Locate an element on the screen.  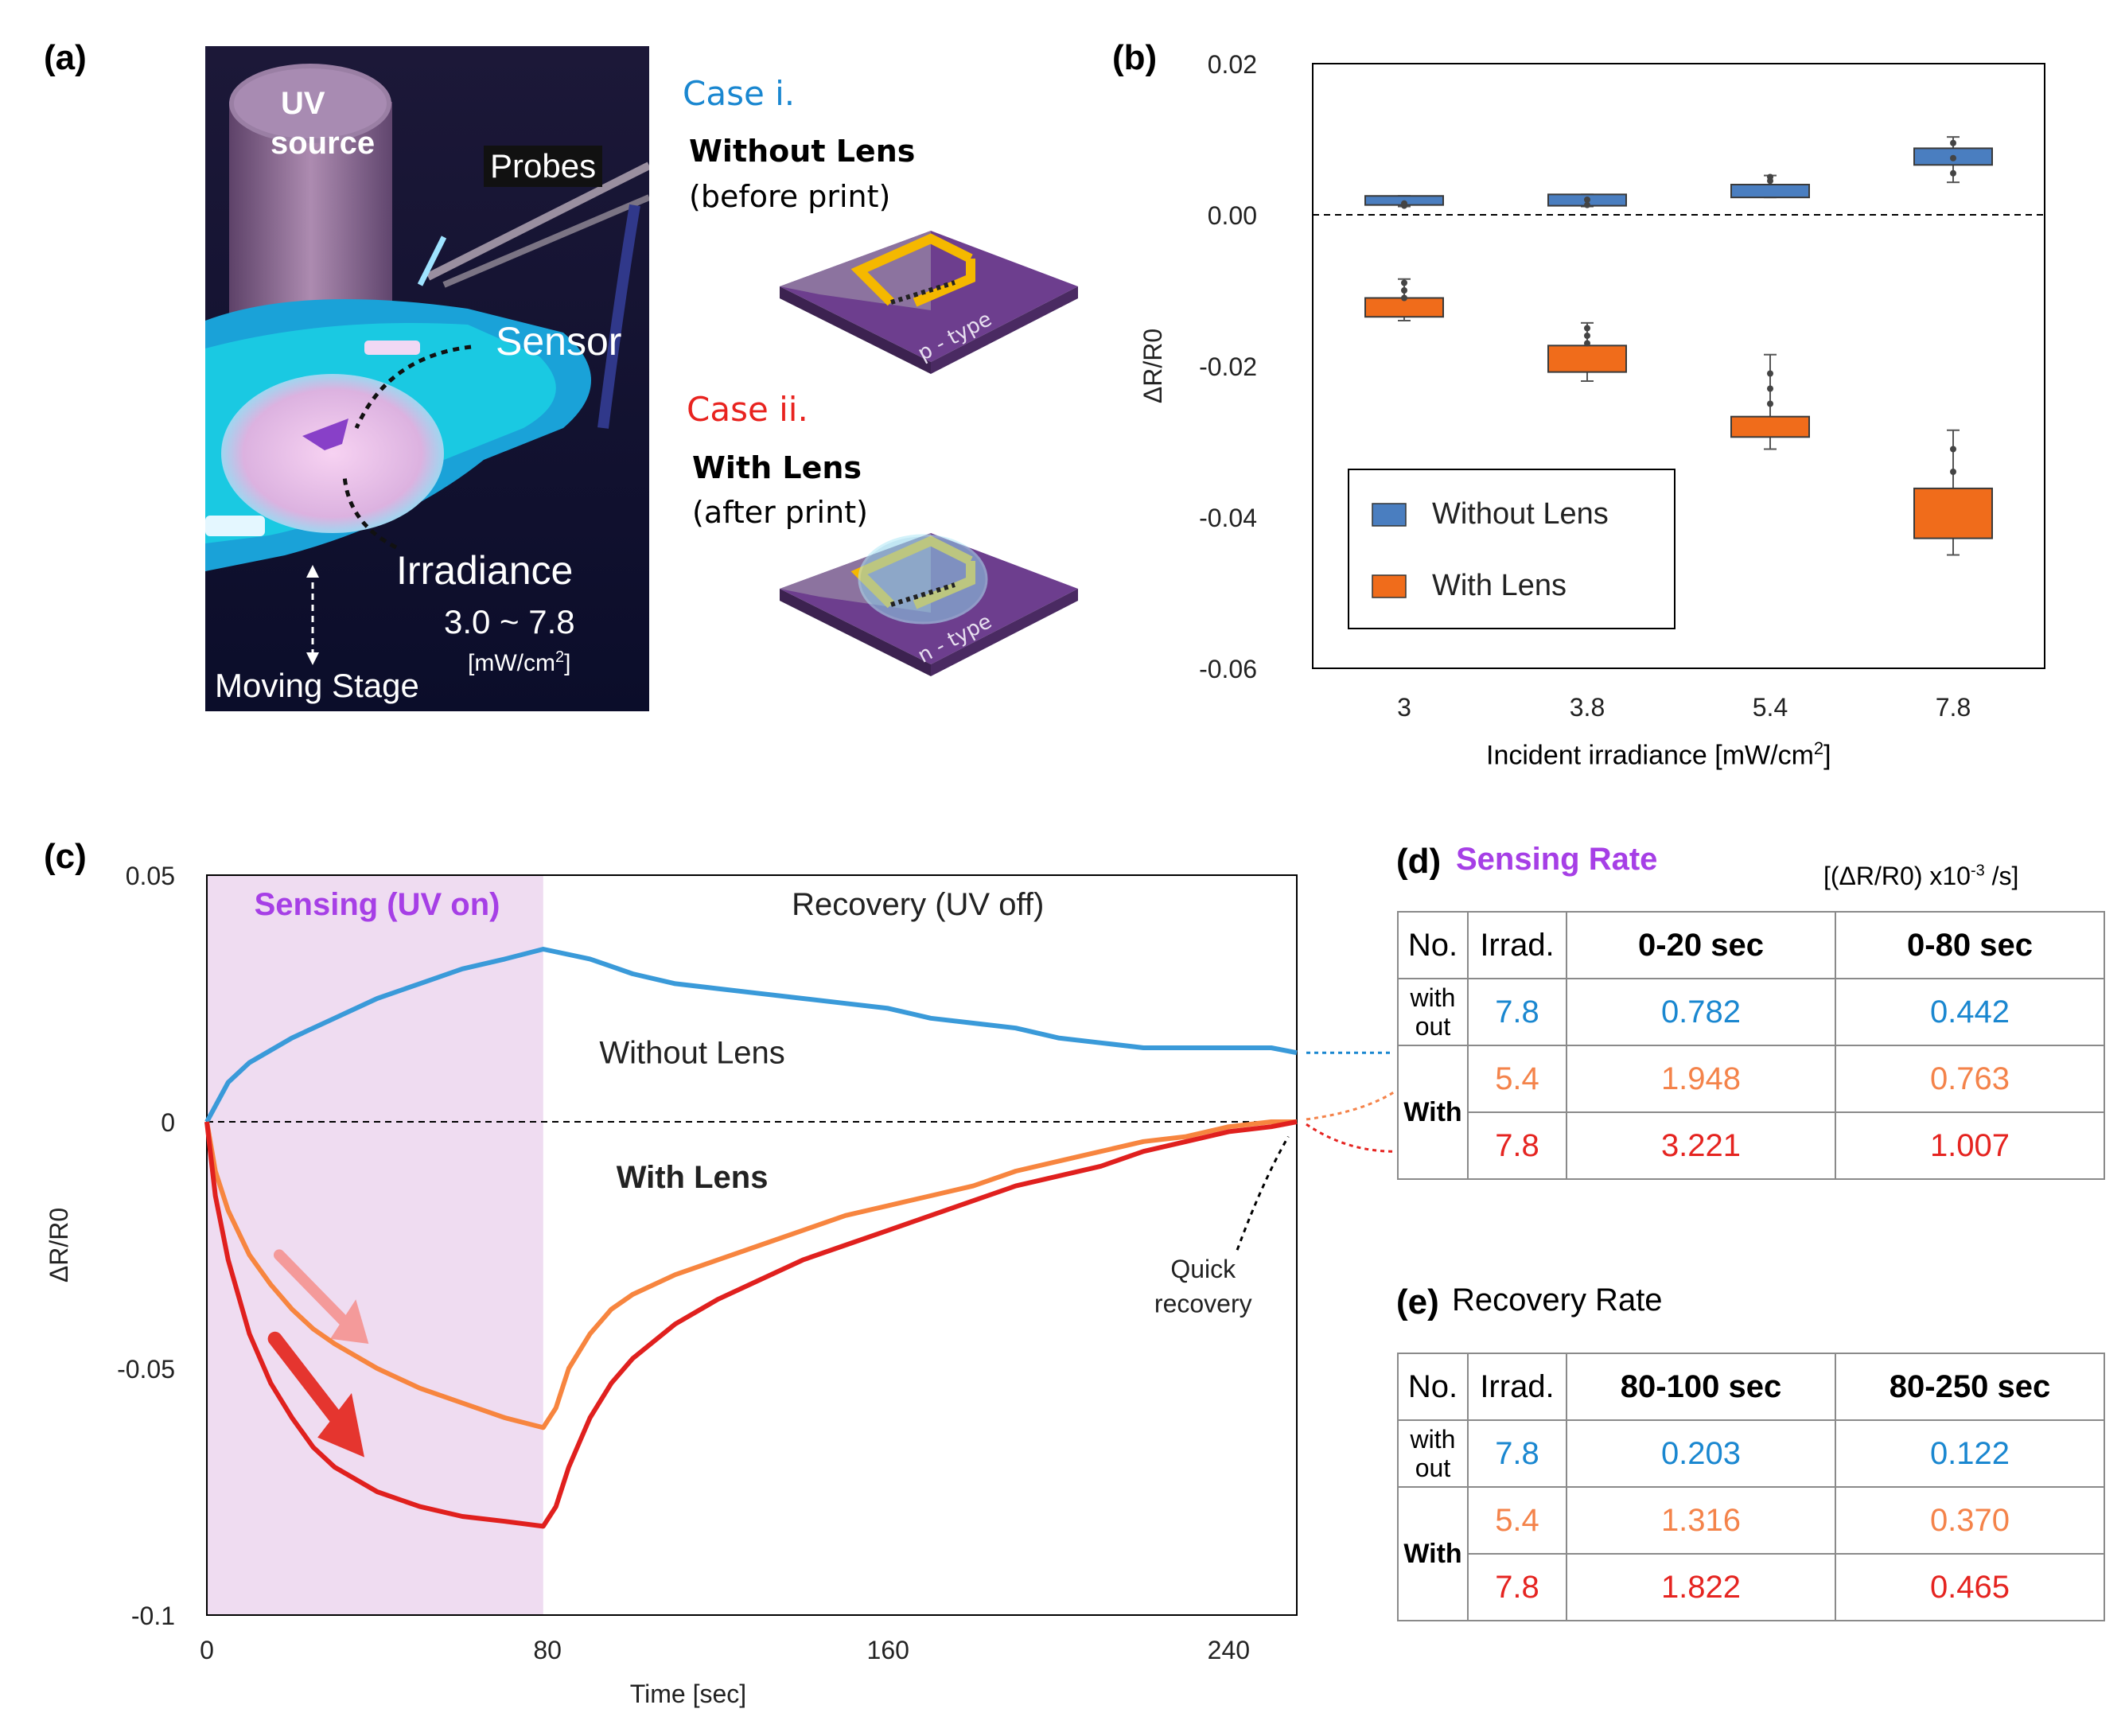
chart-b-xlabel: Incident irradiance [mW/cm2] is located at coordinates (1658, 754).